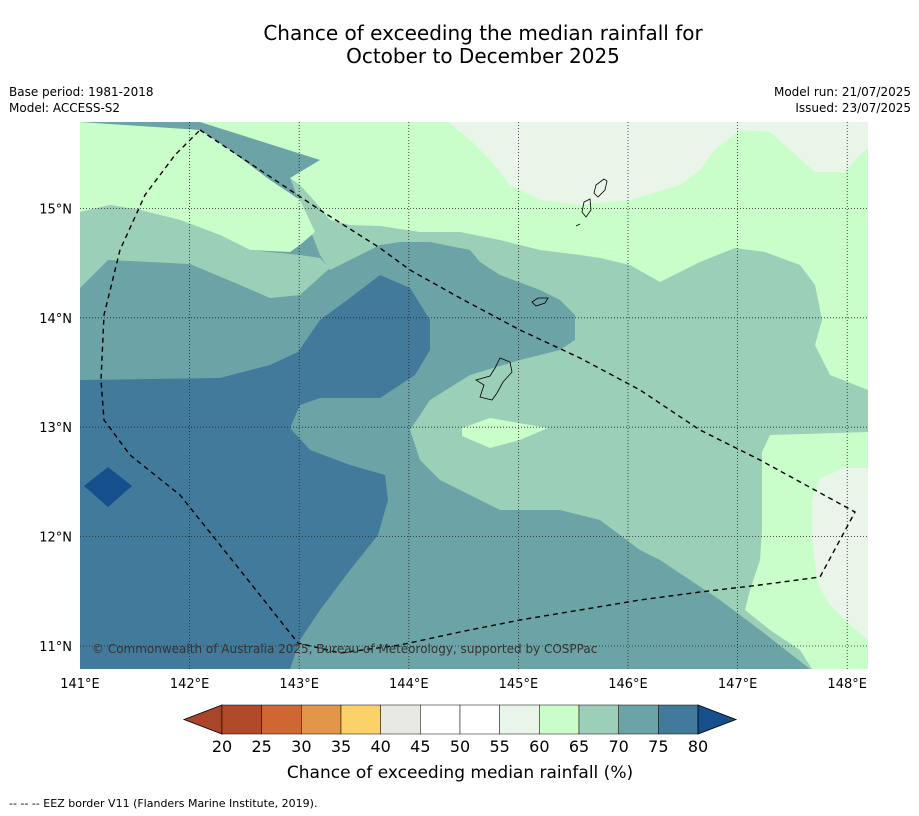 The width and height of the screenshot is (919, 816). I want to click on island-outlines, so click(541, 289).